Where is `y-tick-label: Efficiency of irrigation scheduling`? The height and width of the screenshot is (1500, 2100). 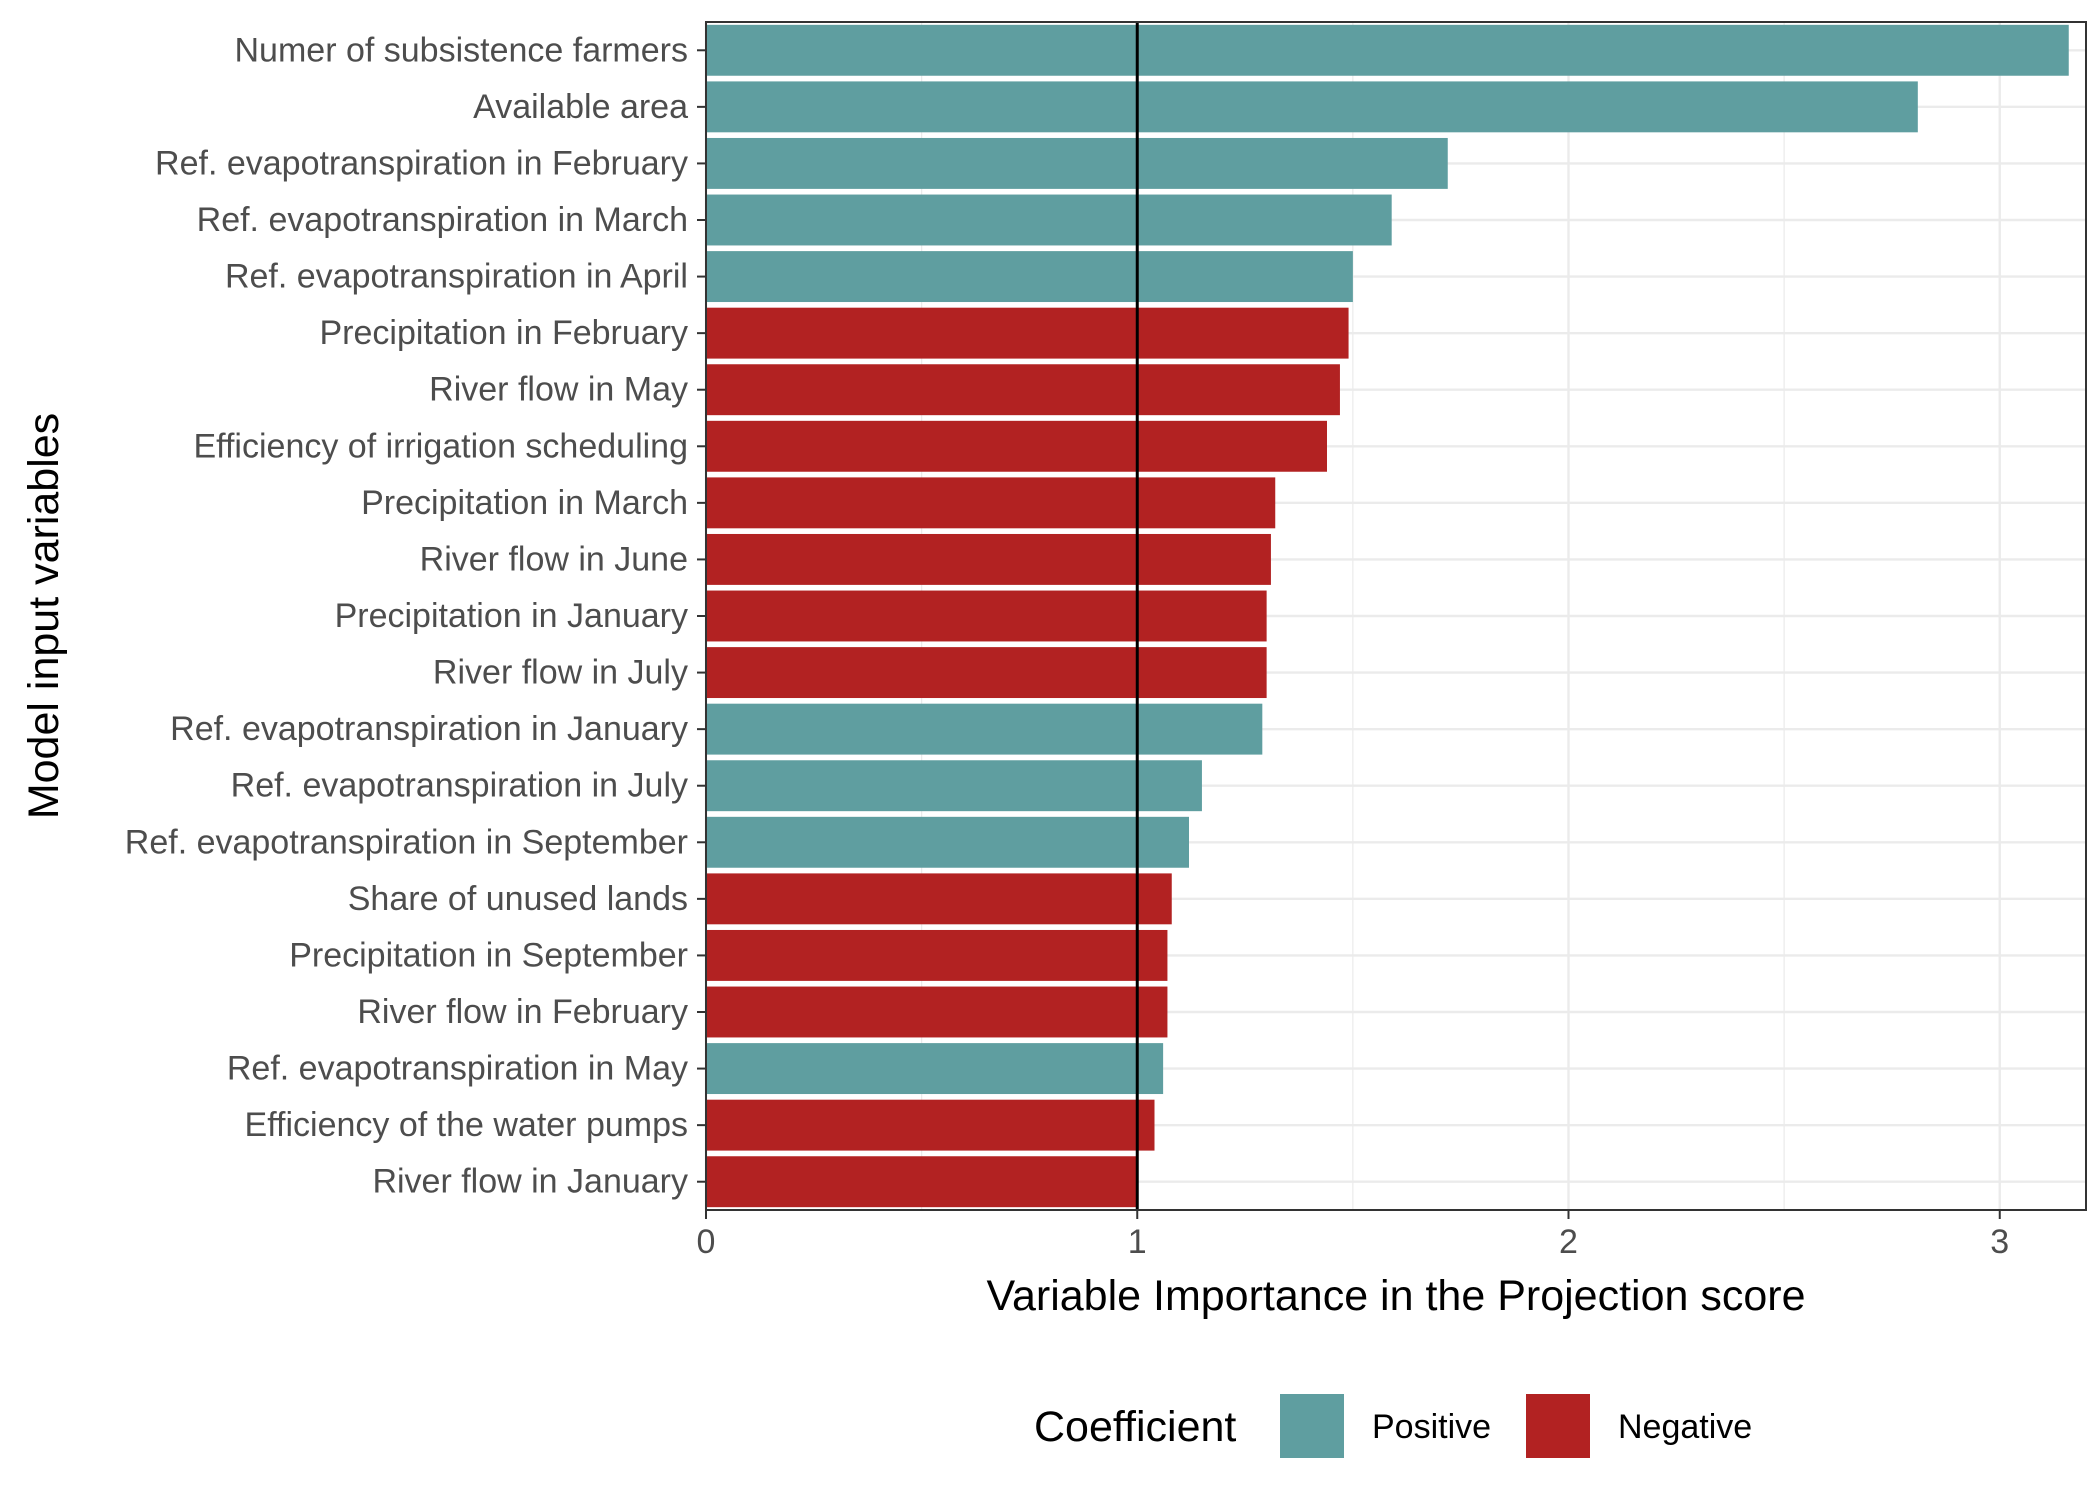 y-tick-label: Efficiency of irrigation scheduling is located at coordinates (440, 446).